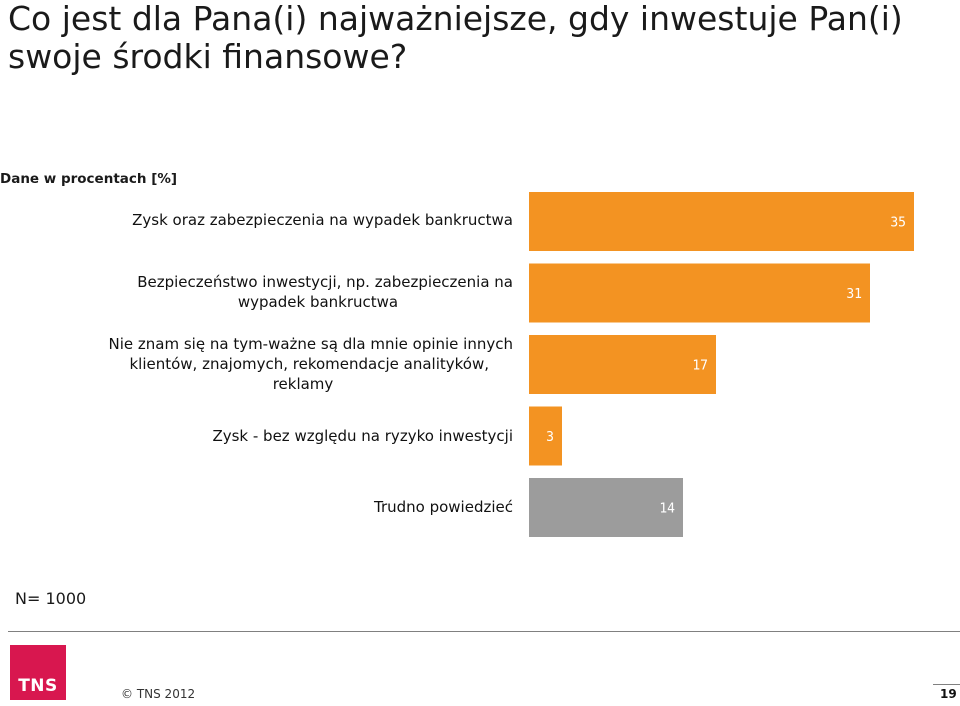  I want to click on footer-divider, so click(484, 631).